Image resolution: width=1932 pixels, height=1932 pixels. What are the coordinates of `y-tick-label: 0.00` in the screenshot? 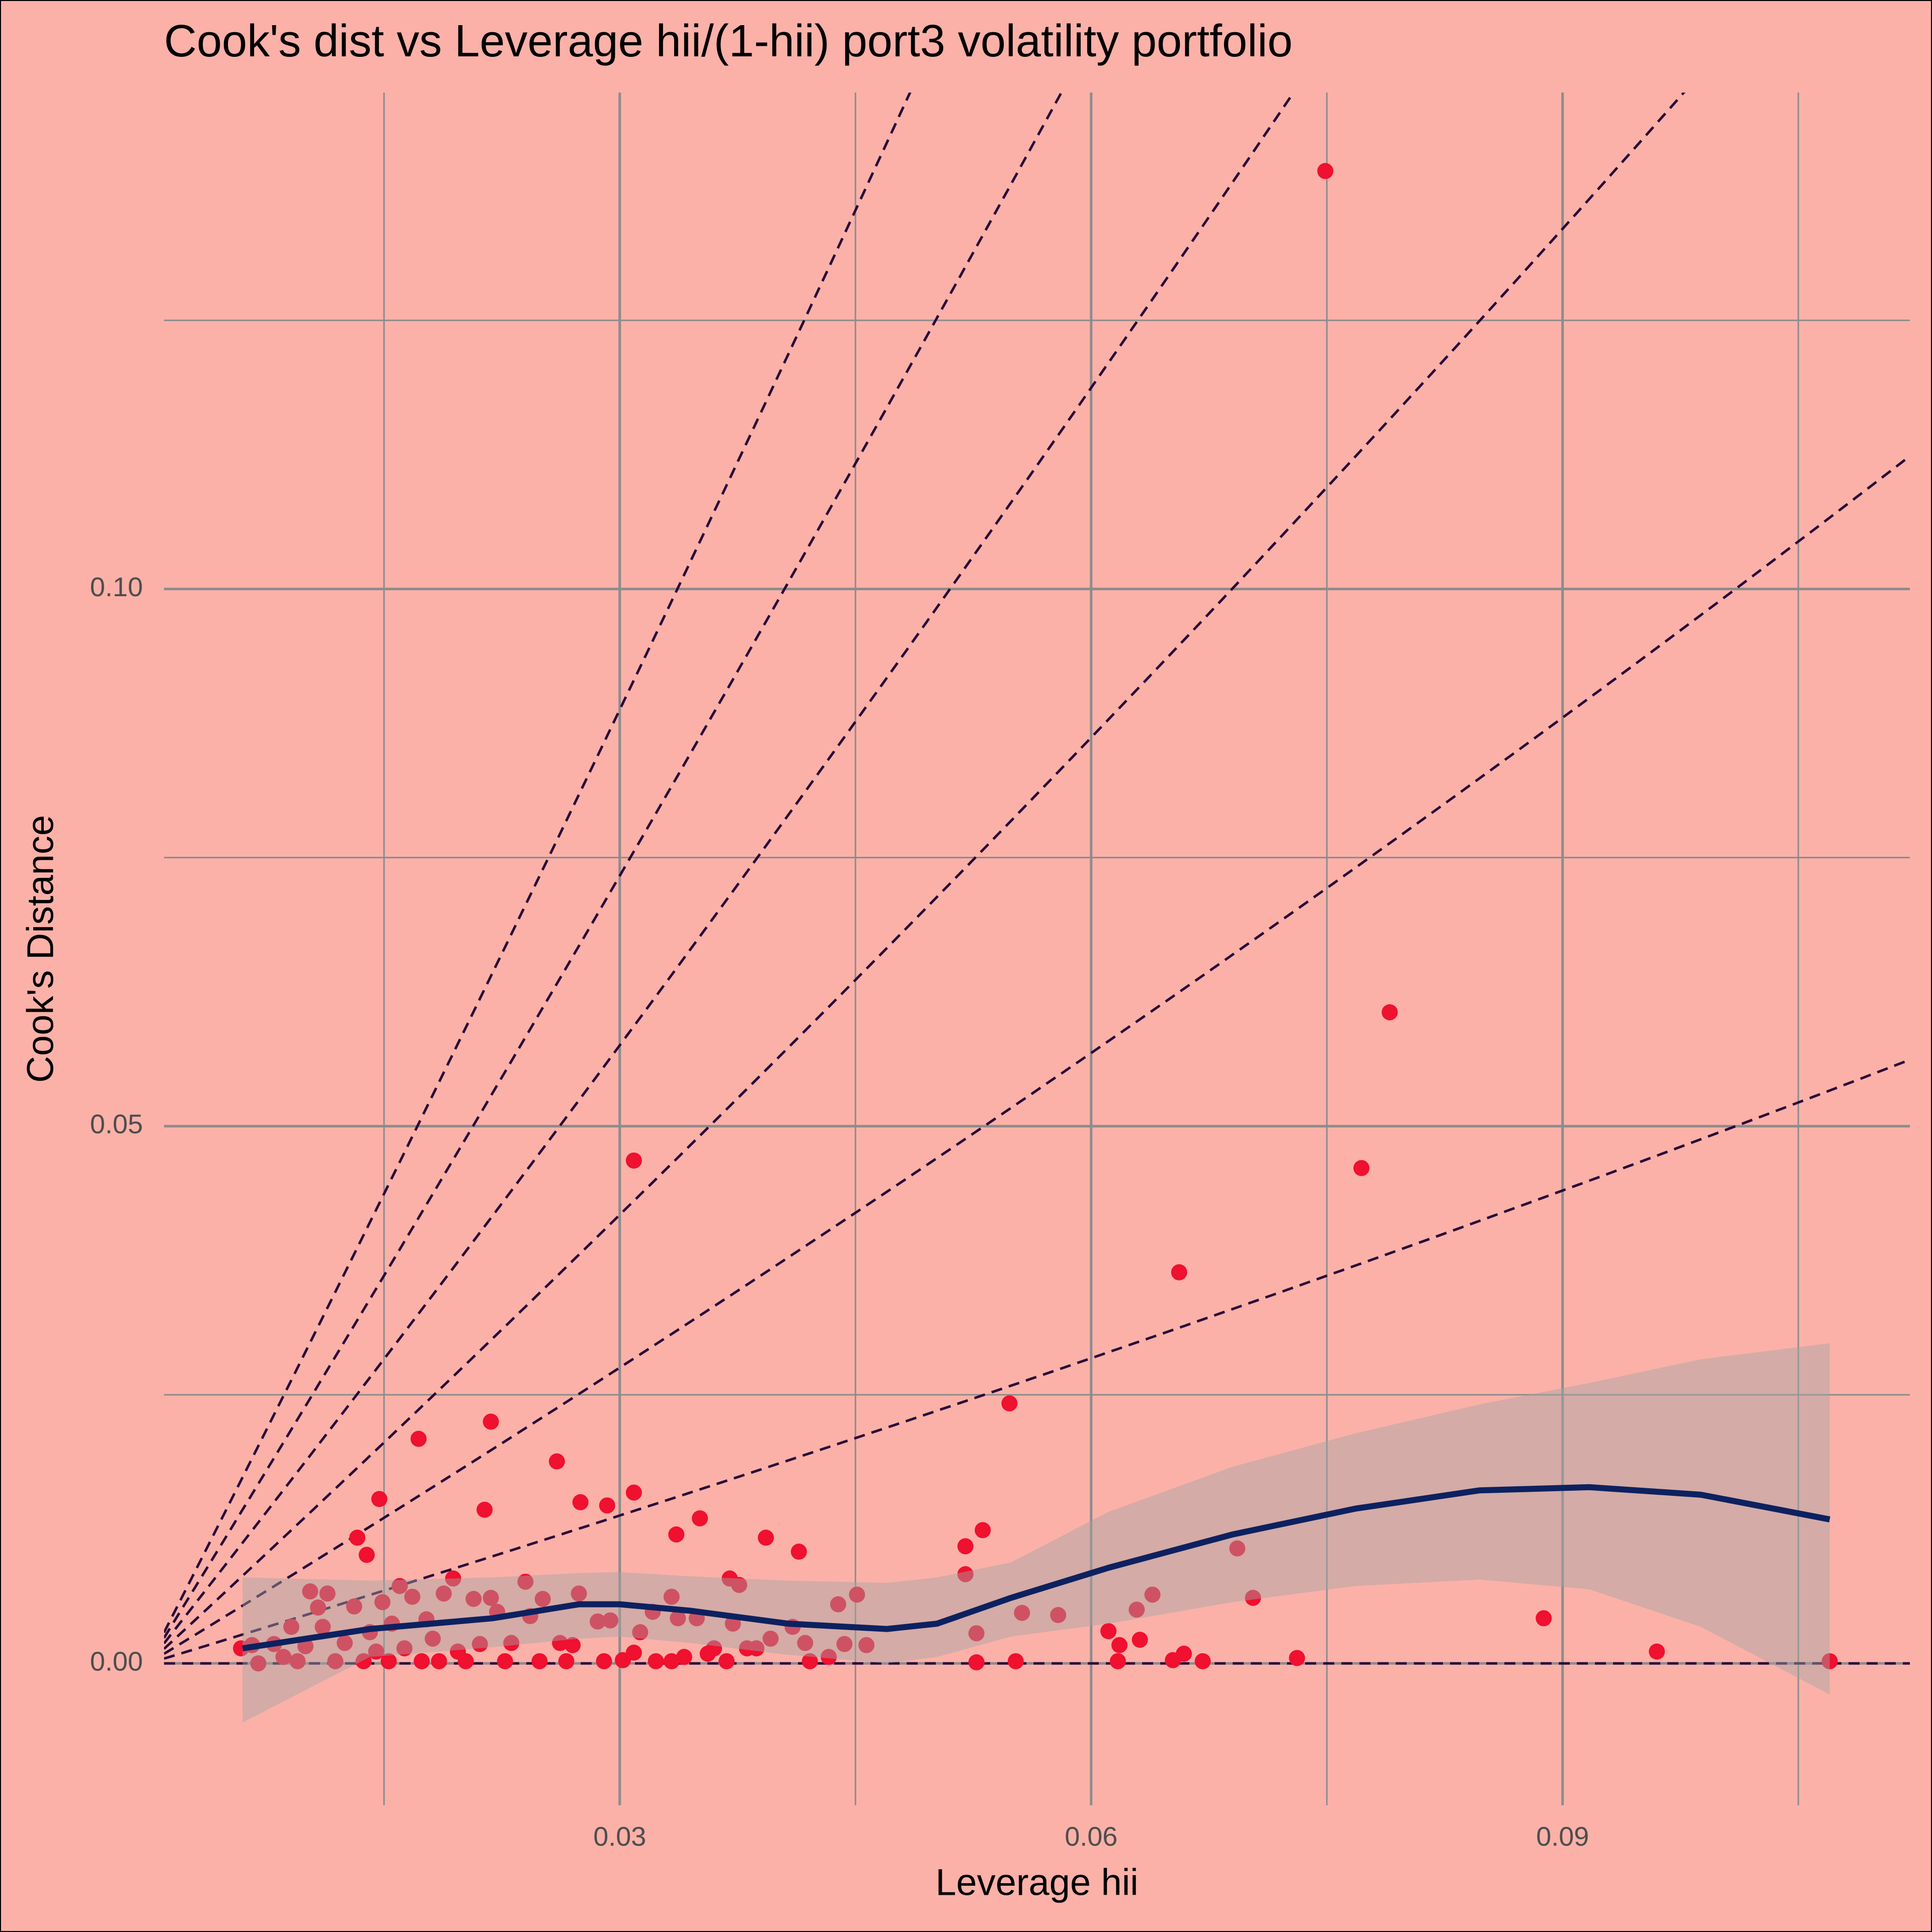 It's located at (116, 1661).